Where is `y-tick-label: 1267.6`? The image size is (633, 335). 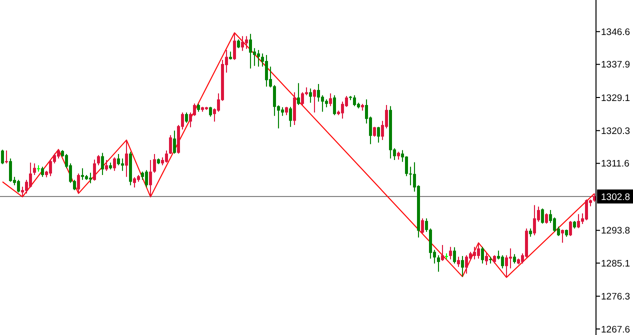
y-tick-label: 1267.6 is located at coordinates (615, 329).